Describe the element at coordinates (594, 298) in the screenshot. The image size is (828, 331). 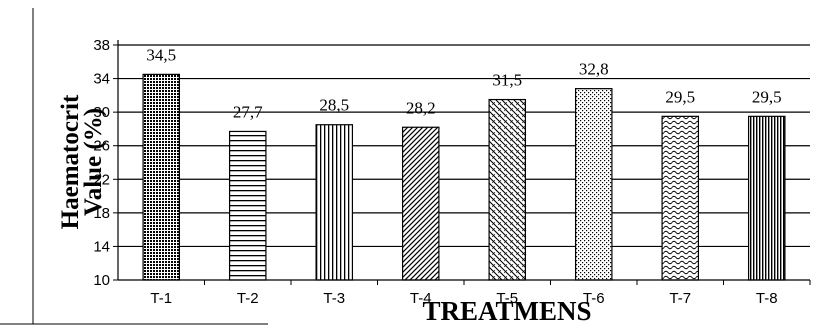
I see `x-tick-label: T-6` at that location.